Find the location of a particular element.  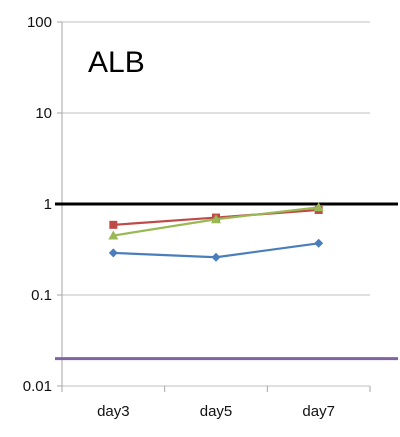

y-tick-label: 10 is located at coordinates (43, 113).